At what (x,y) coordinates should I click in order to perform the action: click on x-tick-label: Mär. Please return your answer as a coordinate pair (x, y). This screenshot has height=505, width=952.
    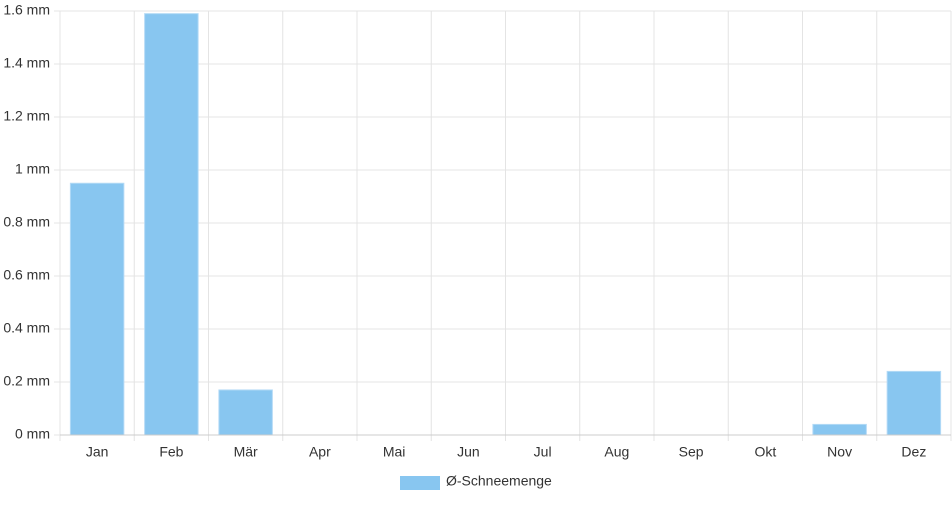
    Looking at the image, I should click on (246, 452).